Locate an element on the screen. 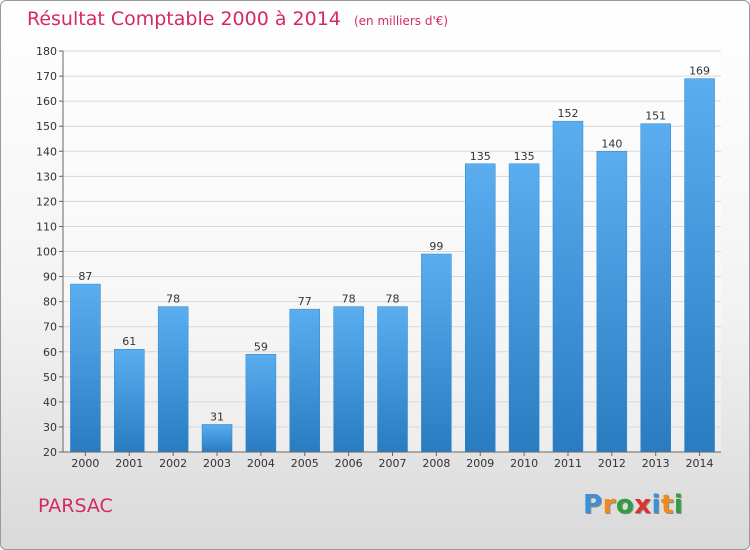 The width and height of the screenshot is (750, 550). y-tick-label: 50 is located at coordinates (50, 377).